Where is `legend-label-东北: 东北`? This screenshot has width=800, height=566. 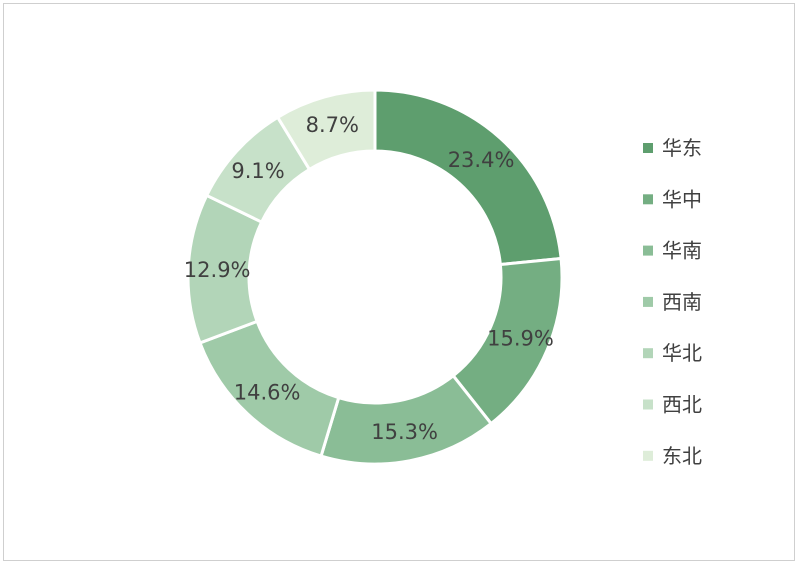 legend-label-东北: 东北 is located at coordinates (682, 456).